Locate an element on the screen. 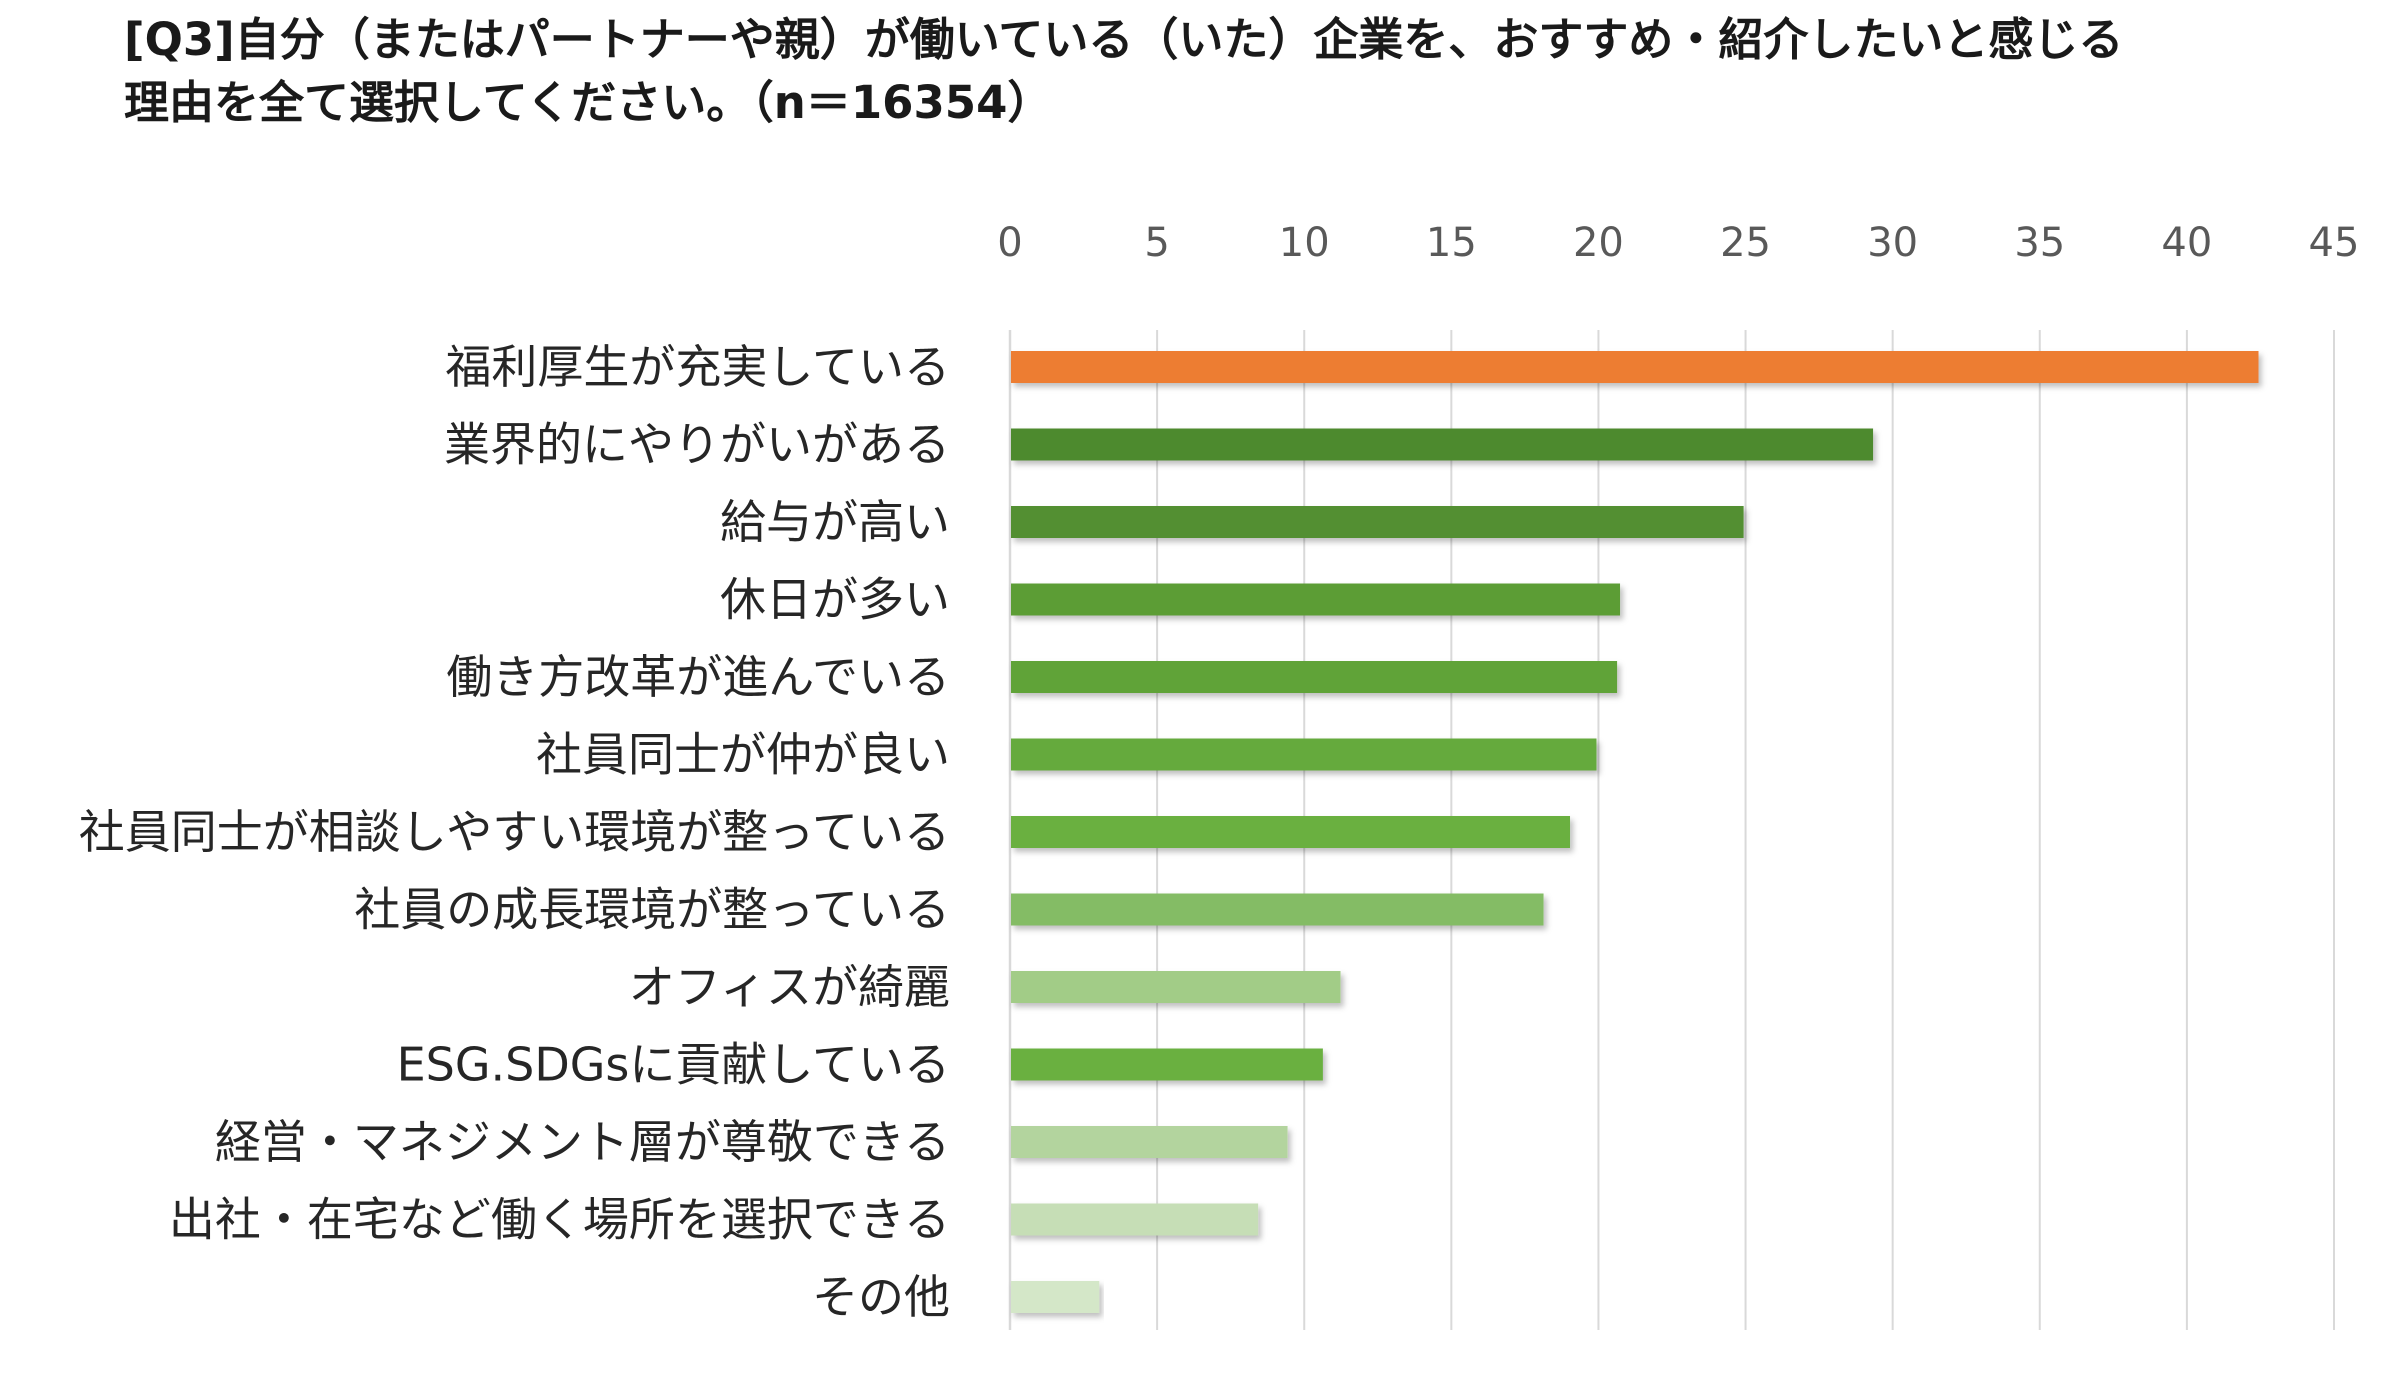  category-label-3: 給与が高い is located at coordinates (835, 522).